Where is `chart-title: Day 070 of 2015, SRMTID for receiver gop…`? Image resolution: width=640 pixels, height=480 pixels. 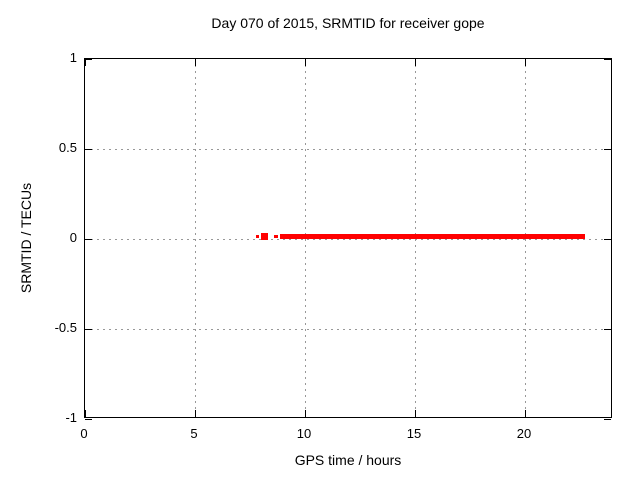
chart-title: Day 070 of 2015, SRMTID for receiver gop… is located at coordinates (348, 23).